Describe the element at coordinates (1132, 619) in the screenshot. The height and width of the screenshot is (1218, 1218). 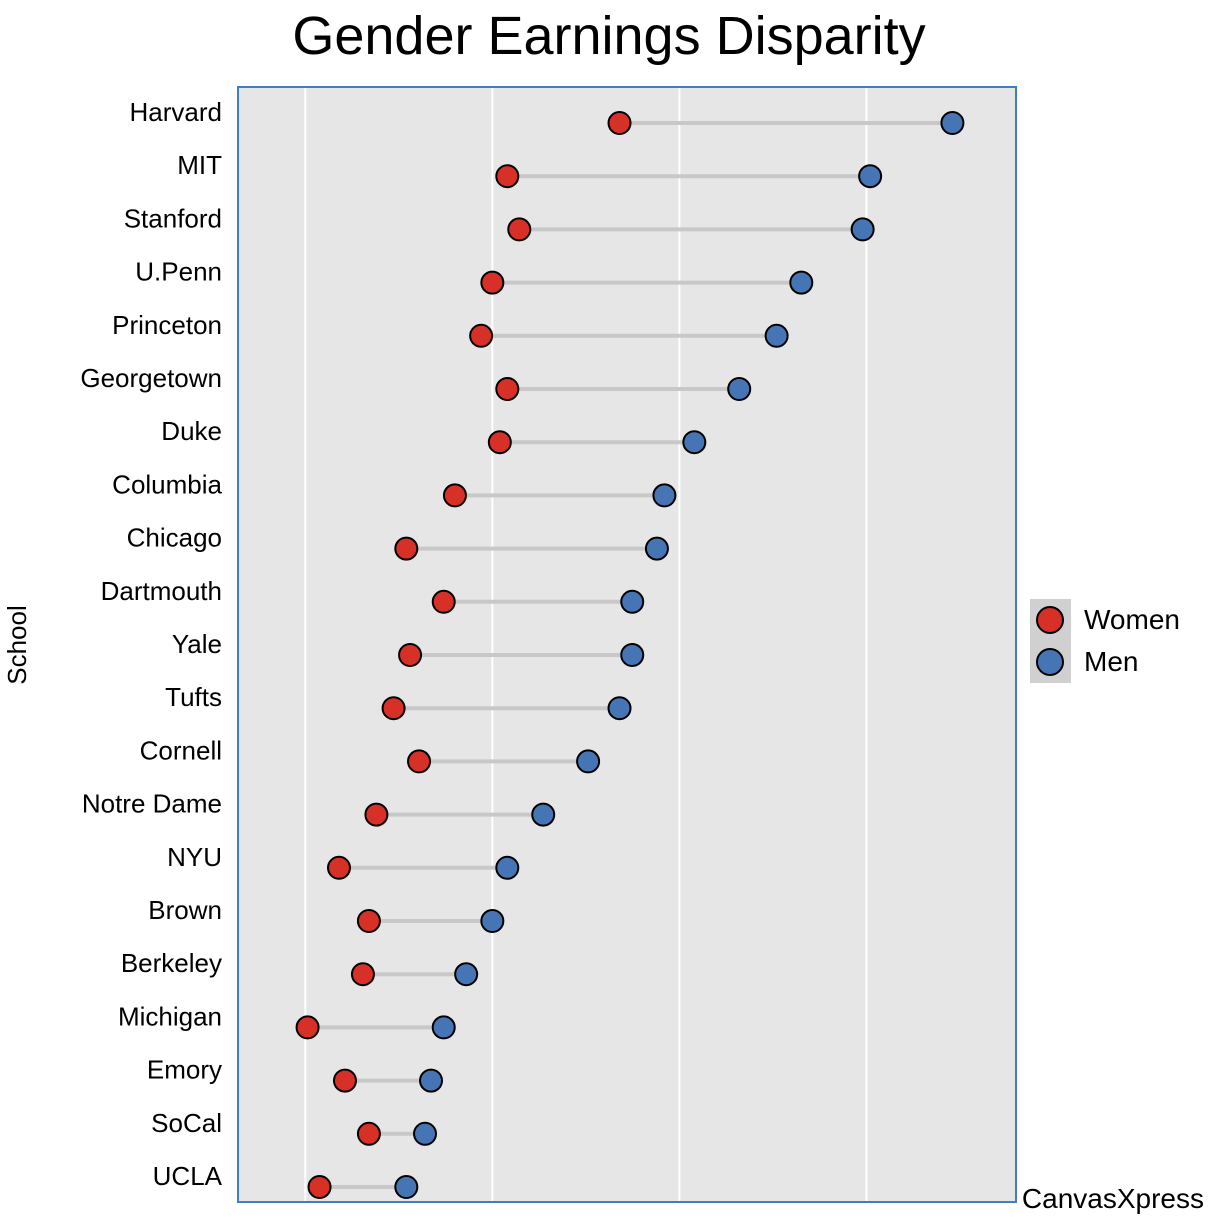
I see `legend-label-women: Women` at that location.